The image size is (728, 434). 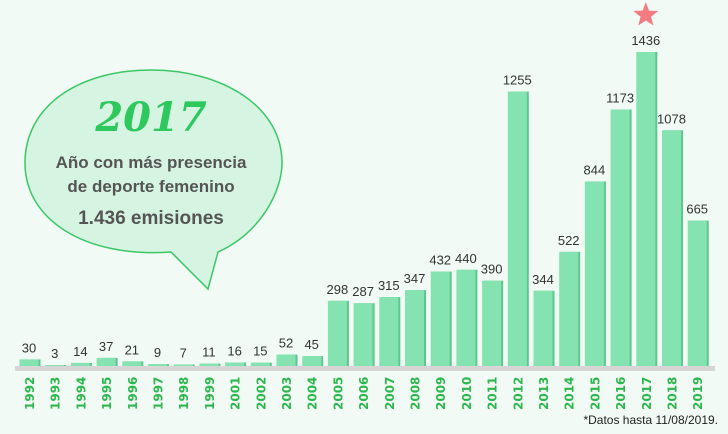 What do you see at coordinates (313, 393) in the screenshot?
I see `year-label-2004: 2004` at bounding box center [313, 393].